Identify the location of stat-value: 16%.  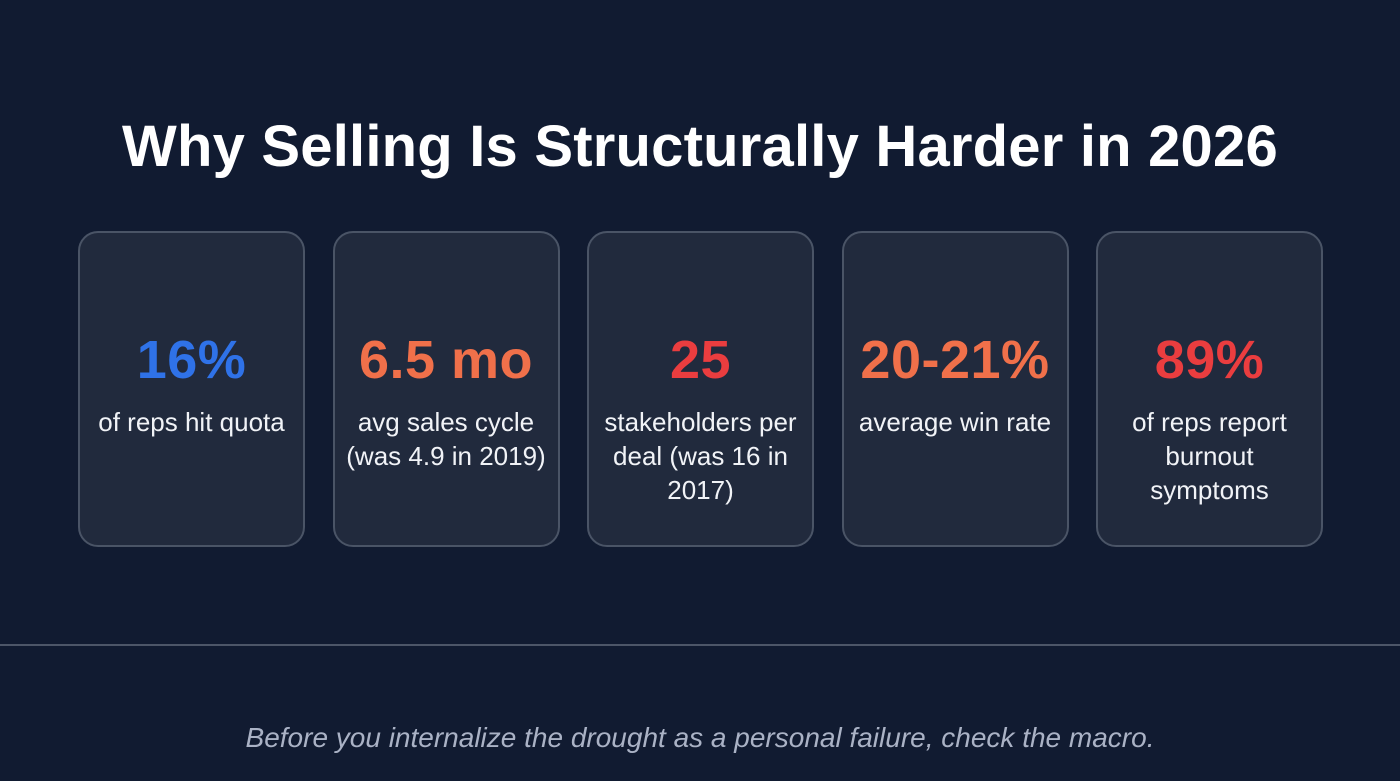
(191, 360).